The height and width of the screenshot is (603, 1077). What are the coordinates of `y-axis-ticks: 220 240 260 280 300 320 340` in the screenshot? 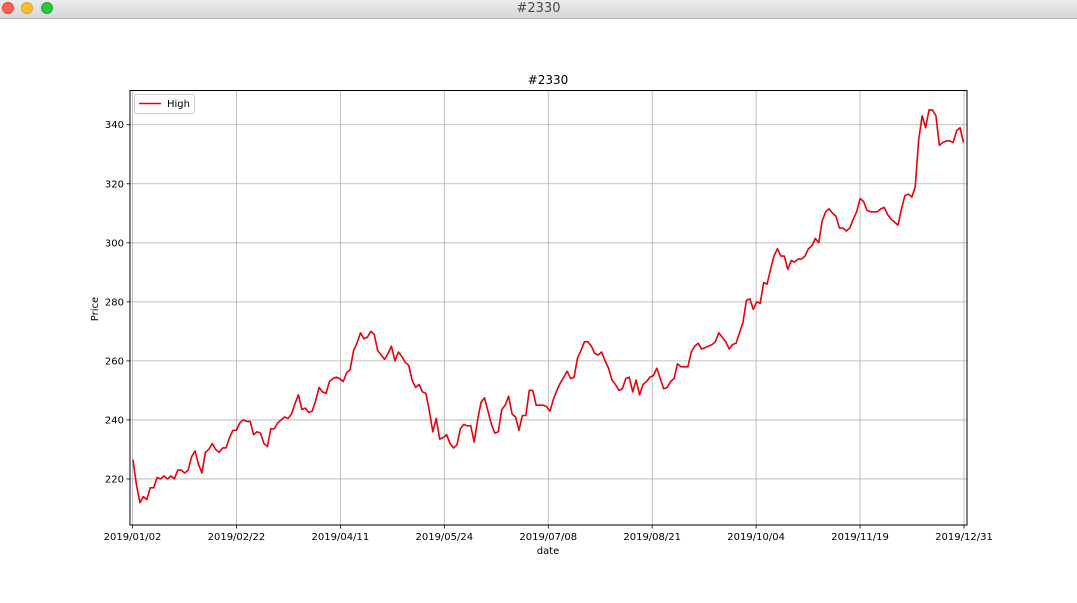 It's located at (117, 302).